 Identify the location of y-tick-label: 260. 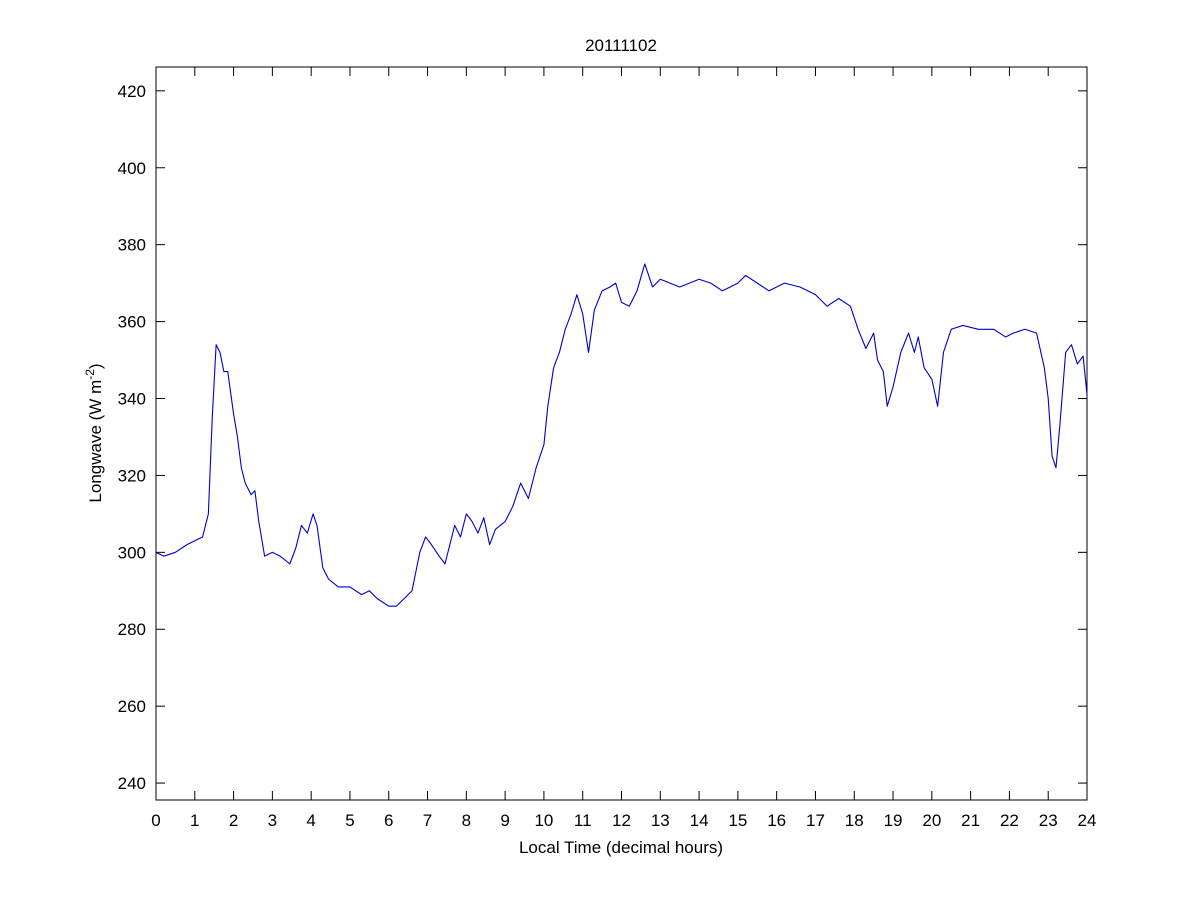
(132, 706).